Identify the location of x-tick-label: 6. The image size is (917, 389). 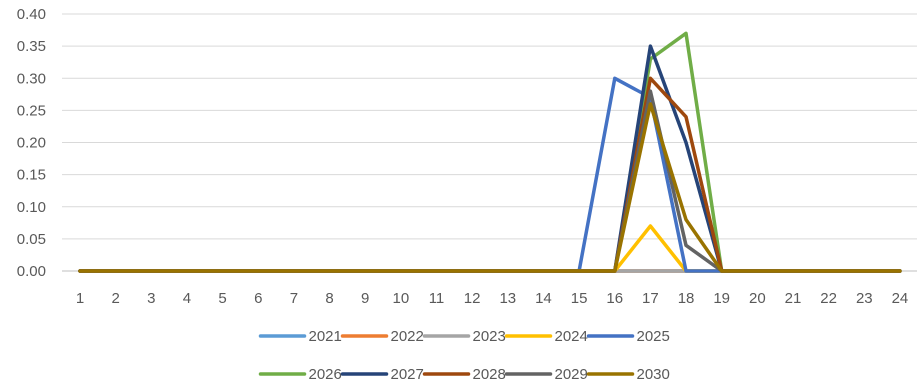
(258, 298).